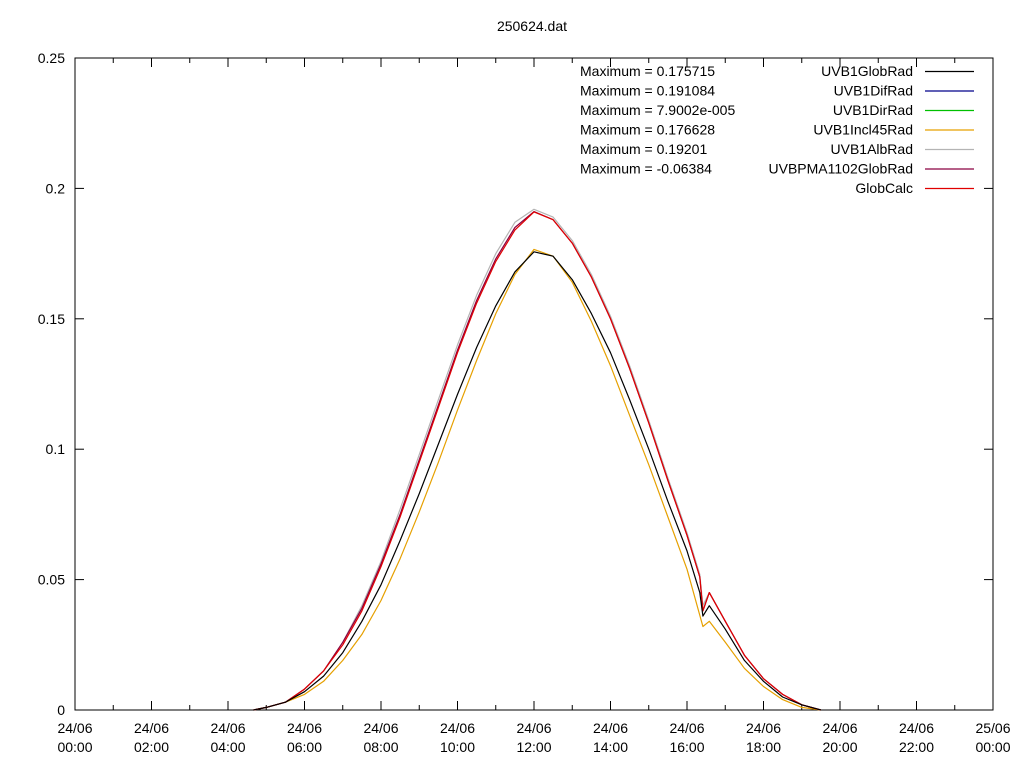 This screenshot has width=1024, height=768. Describe the element at coordinates (151, 747) in the screenshot. I see `x-tick-label-time: 02:00` at that location.